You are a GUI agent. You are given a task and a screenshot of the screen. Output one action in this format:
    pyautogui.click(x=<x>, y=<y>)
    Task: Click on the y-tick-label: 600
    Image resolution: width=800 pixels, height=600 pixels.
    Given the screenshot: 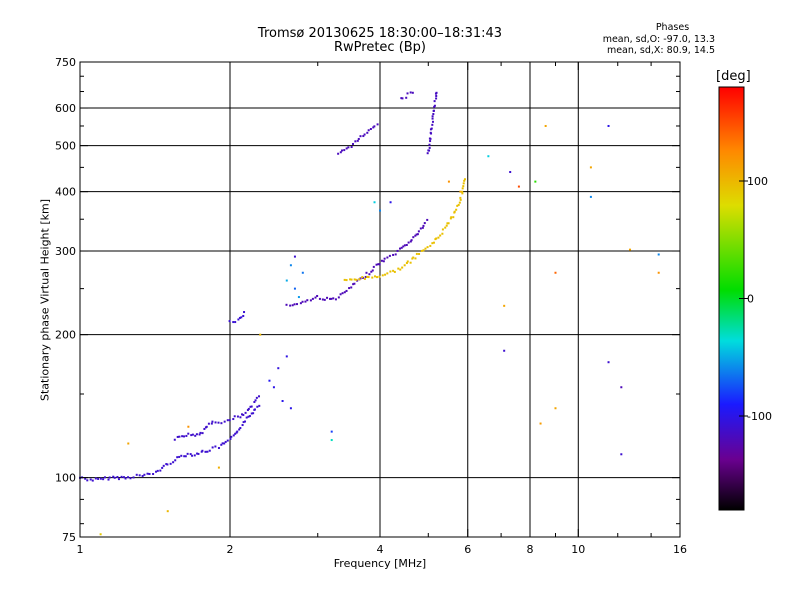 What is the action you would take?
    pyautogui.click(x=65, y=108)
    